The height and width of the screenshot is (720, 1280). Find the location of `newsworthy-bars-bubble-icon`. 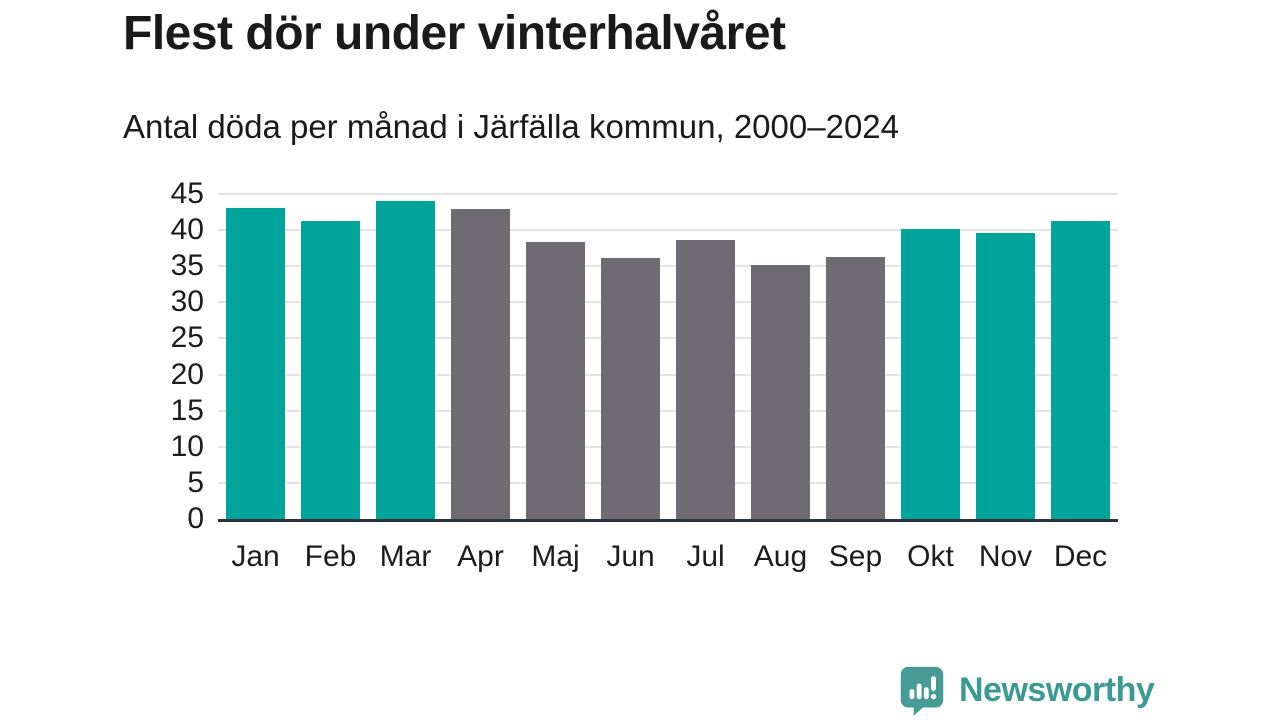

newsworthy-bars-bubble-icon is located at coordinates (922, 690).